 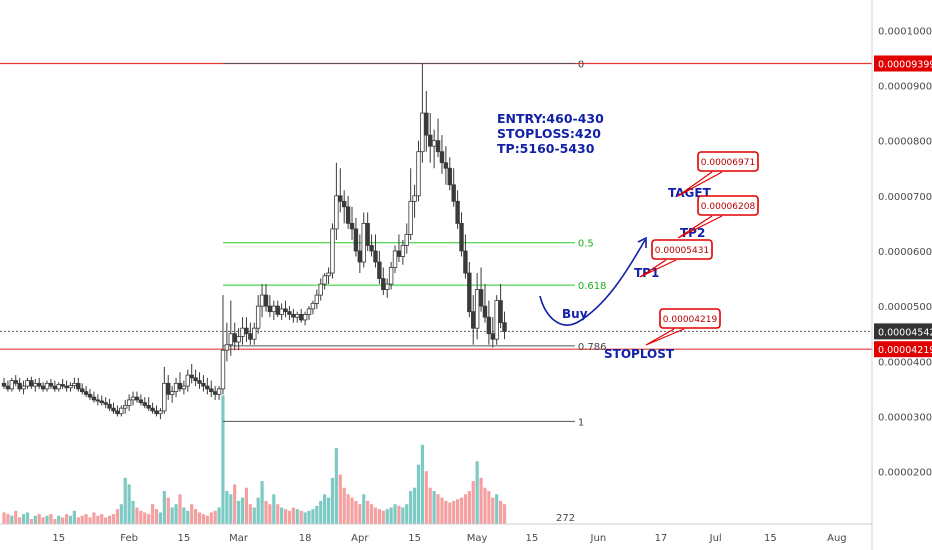 What do you see at coordinates (728, 207) in the screenshot?
I see `callout-text: 0.00006208` at bounding box center [728, 207].